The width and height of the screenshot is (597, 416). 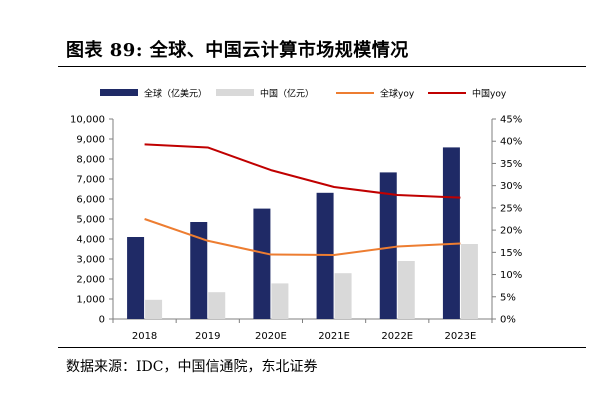 I want to click on y-left-tick-label: 7,000, so click(x=90, y=180).